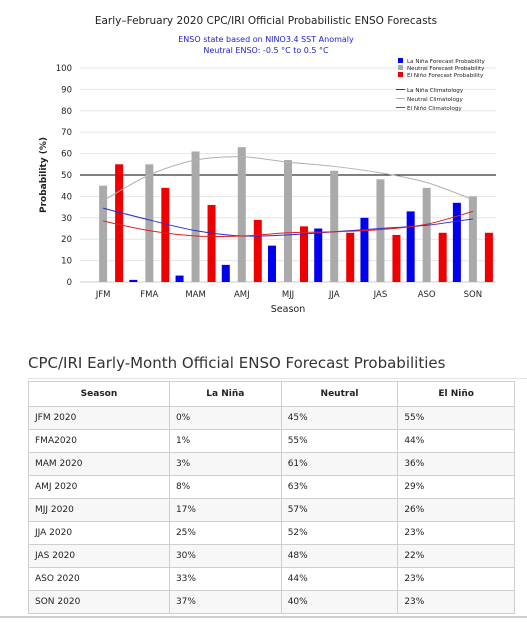 The width and height of the screenshot is (527, 622). I want to click on column-header-neutral: Neutral, so click(339, 394).